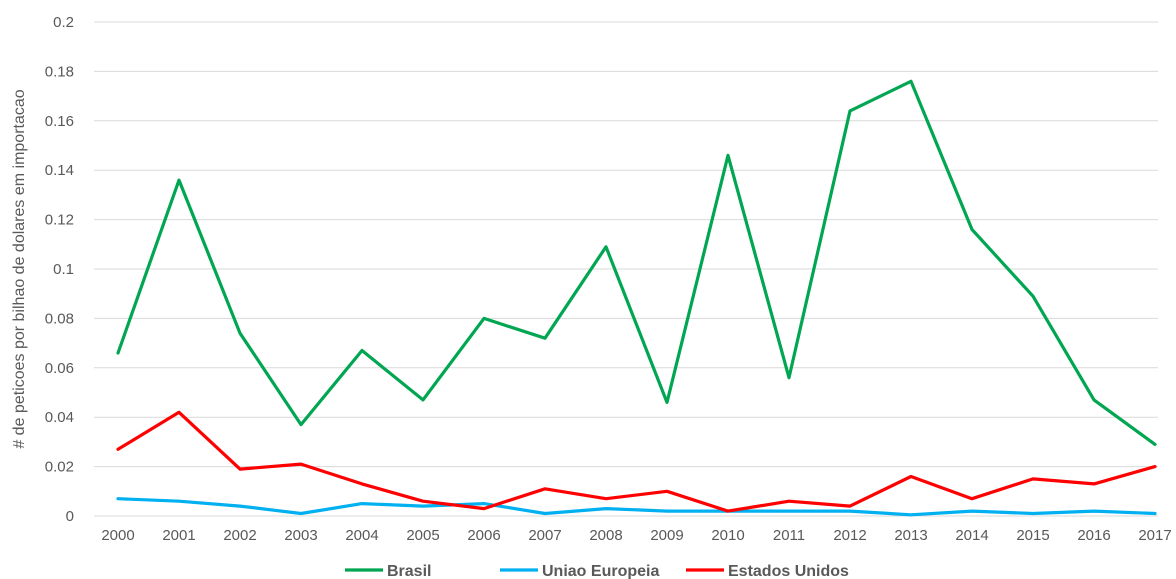 Image resolution: width=1176 pixels, height=579 pixels. What do you see at coordinates (59, 170) in the screenshot?
I see `y-tick-label: 0.14` at bounding box center [59, 170].